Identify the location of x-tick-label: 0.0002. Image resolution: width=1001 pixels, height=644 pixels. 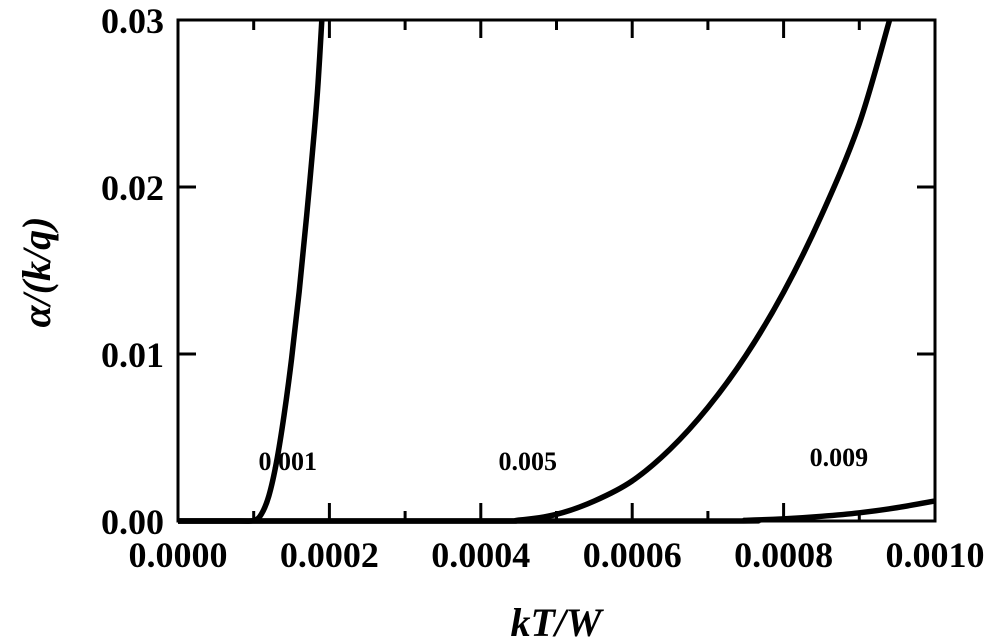
(329, 555).